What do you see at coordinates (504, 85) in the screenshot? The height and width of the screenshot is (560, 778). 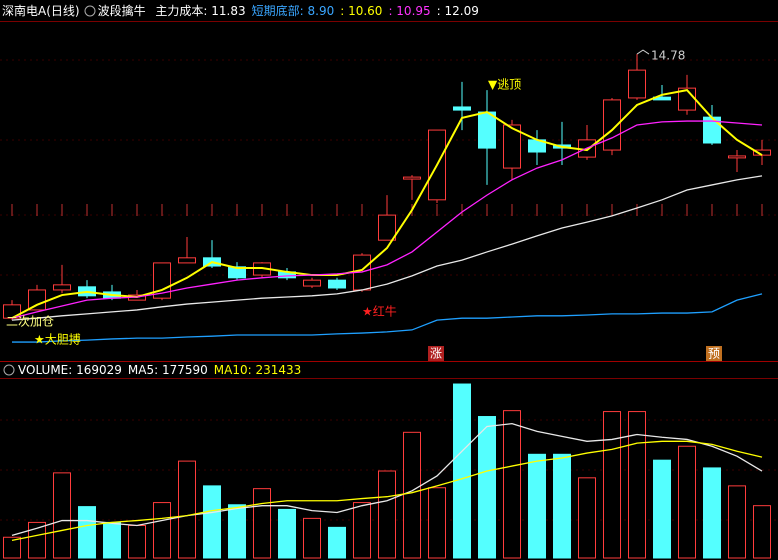 I see `annotation: ▼逃顶` at bounding box center [504, 85].